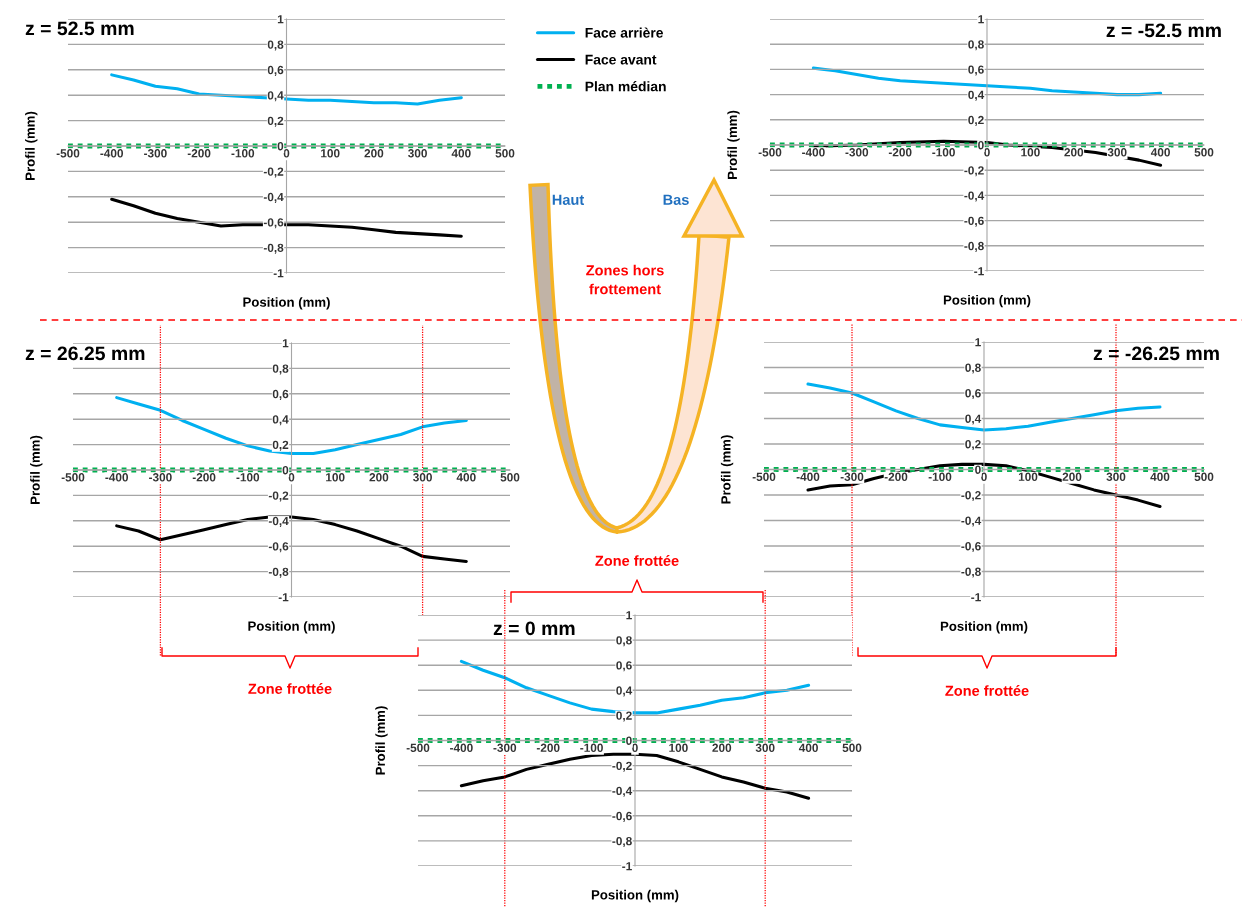 This screenshot has height=907, width=1242. I want to click on chart-title: z = 26.25 mm, so click(85, 353).